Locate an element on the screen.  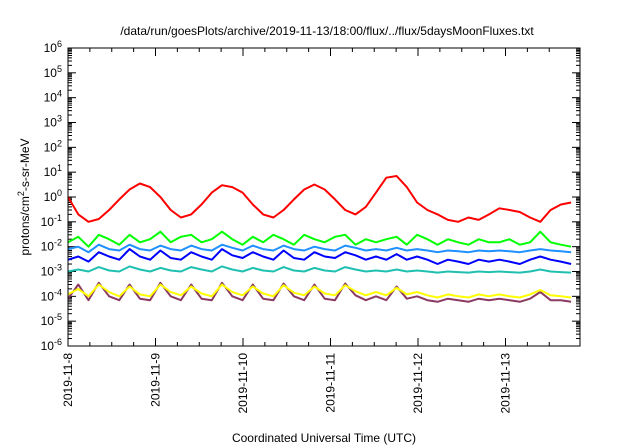
y-tick-label: 10⁻³ is located at coordinates (51, 271).